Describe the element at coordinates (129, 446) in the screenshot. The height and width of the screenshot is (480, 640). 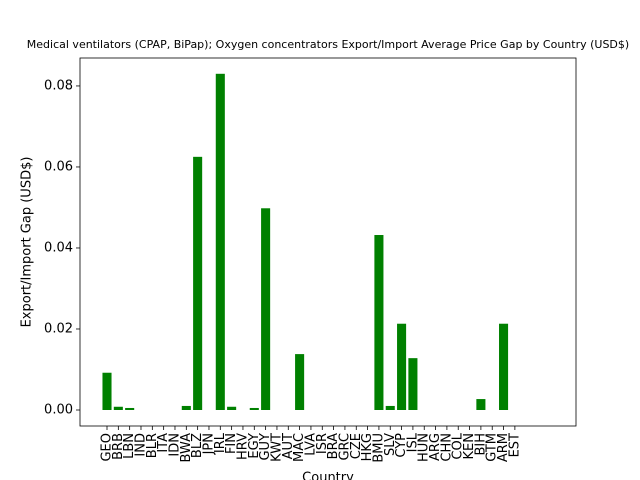
I see `x-tick-label: LBN` at that location.